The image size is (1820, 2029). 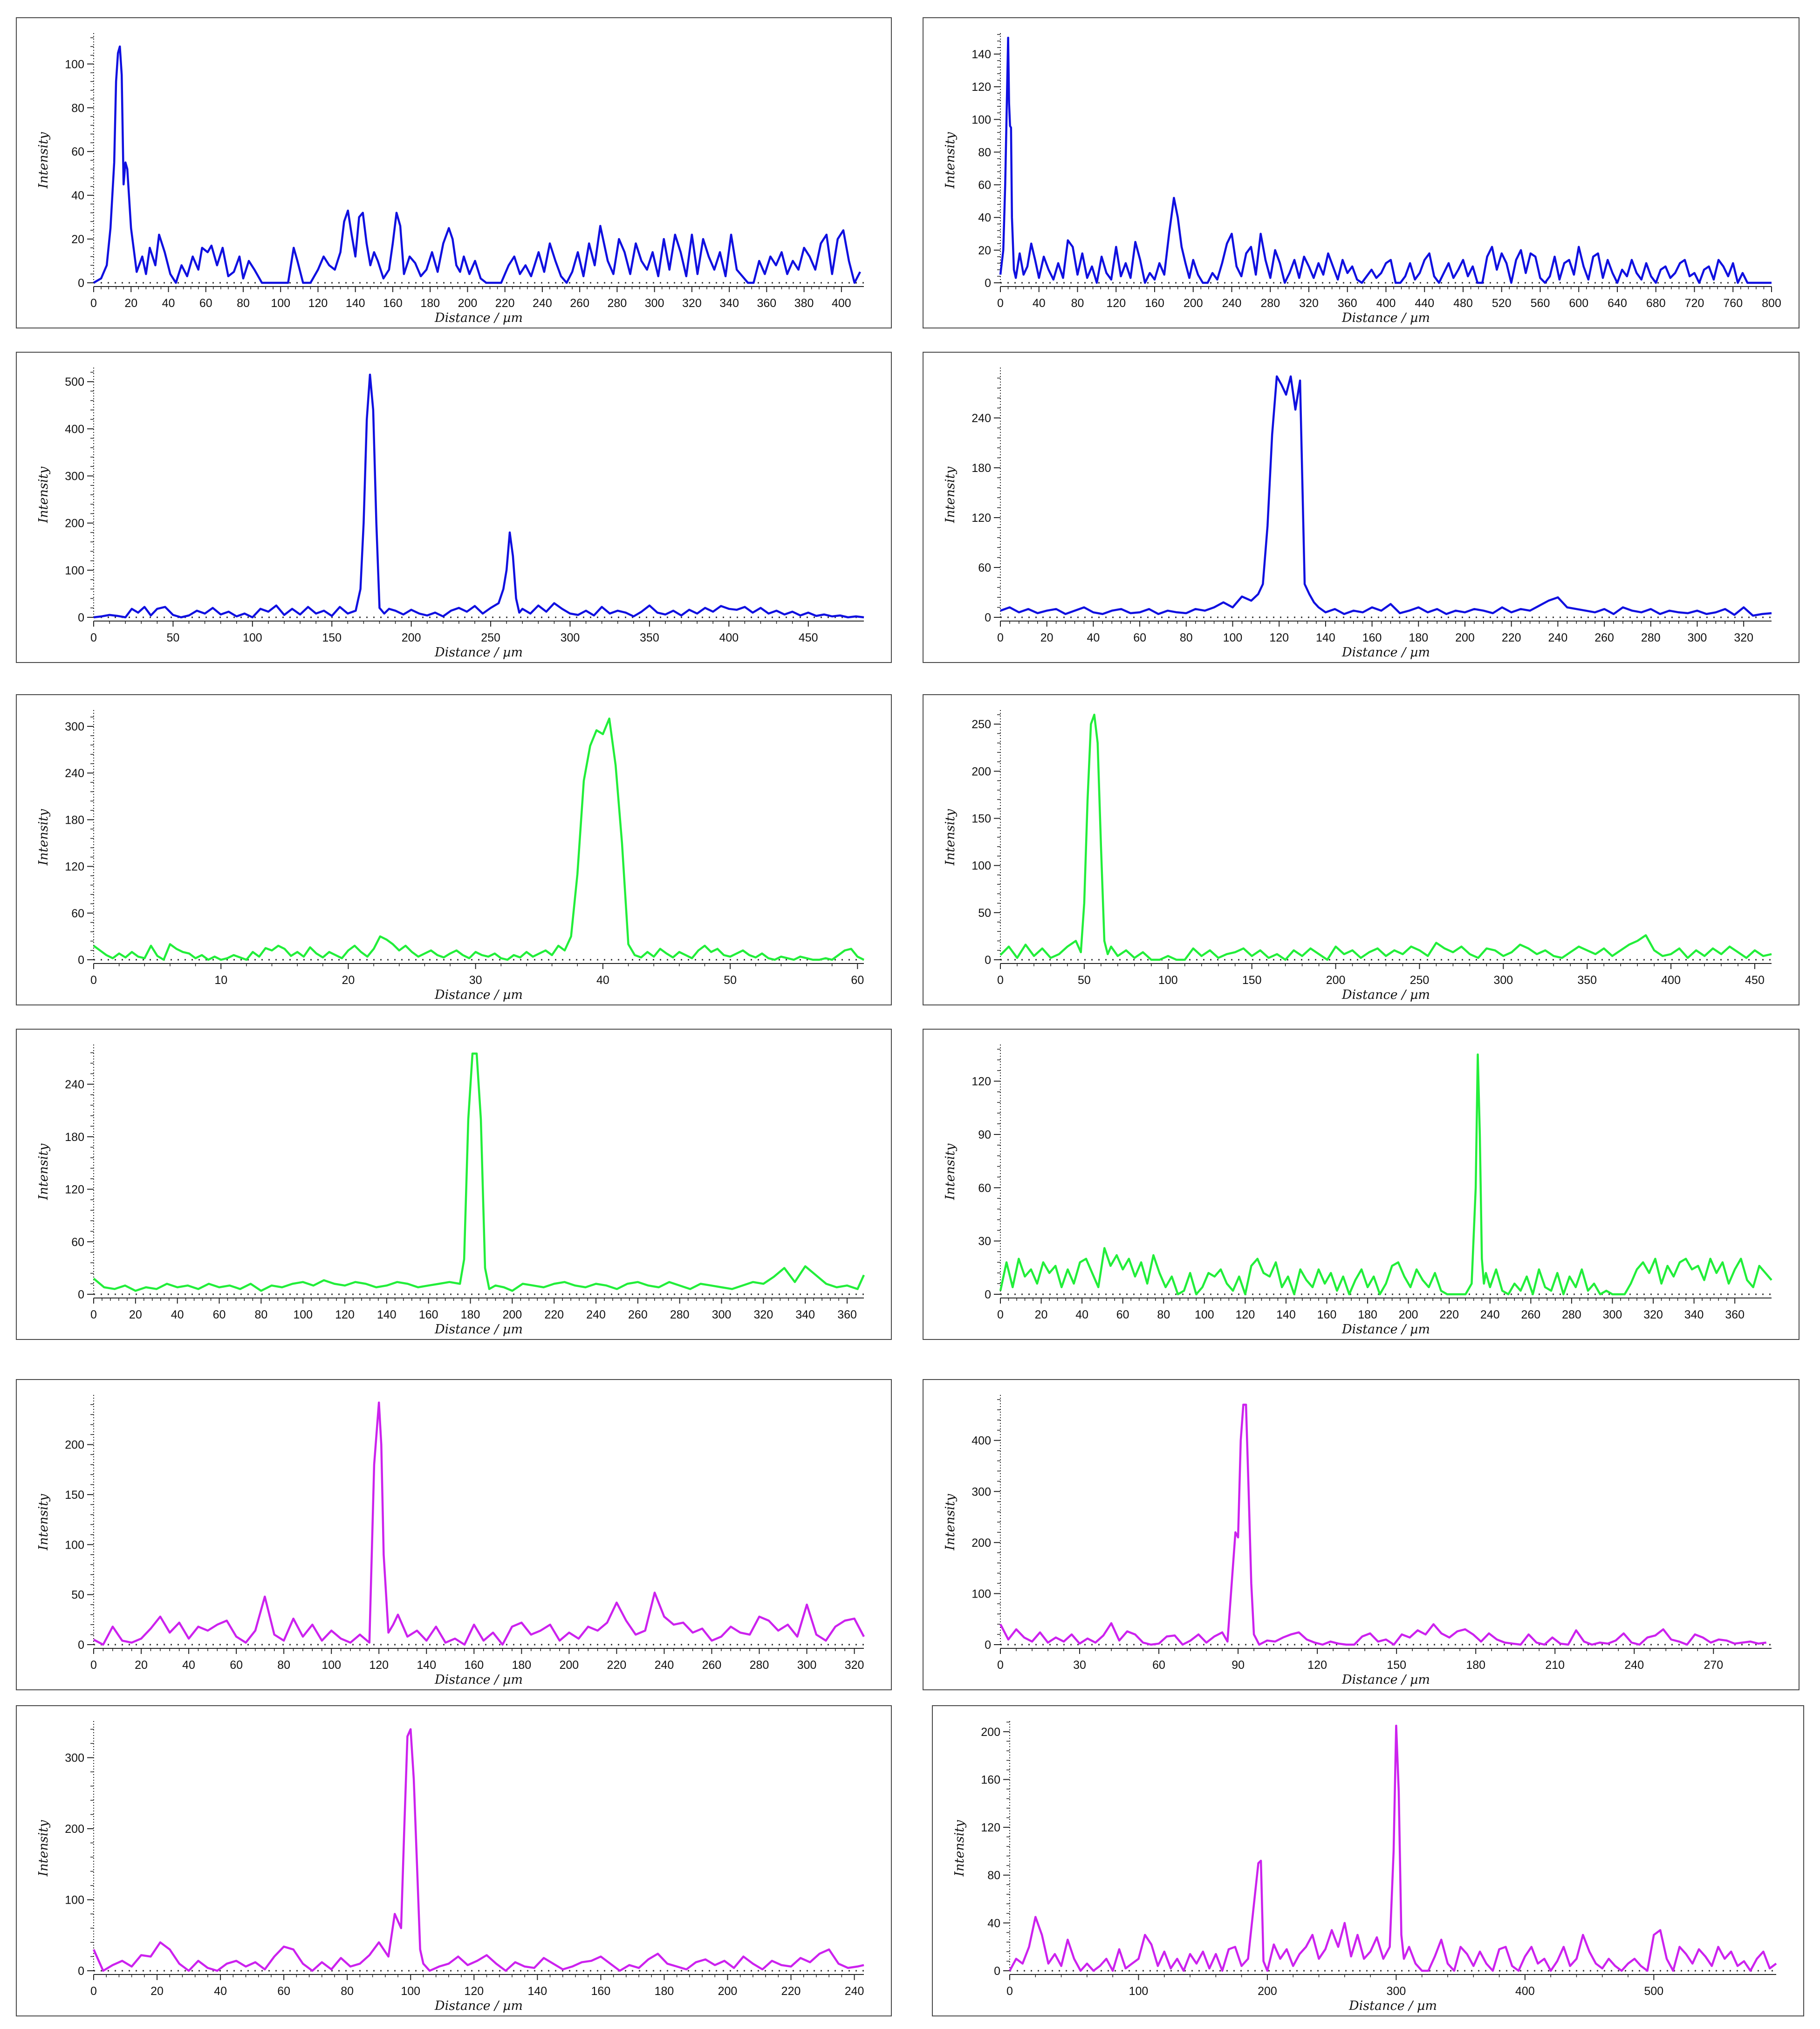 What do you see at coordinates (537, 1991) in the screenshot?
I see `x-tick-label: 140` at bounding box center [537, 1991].